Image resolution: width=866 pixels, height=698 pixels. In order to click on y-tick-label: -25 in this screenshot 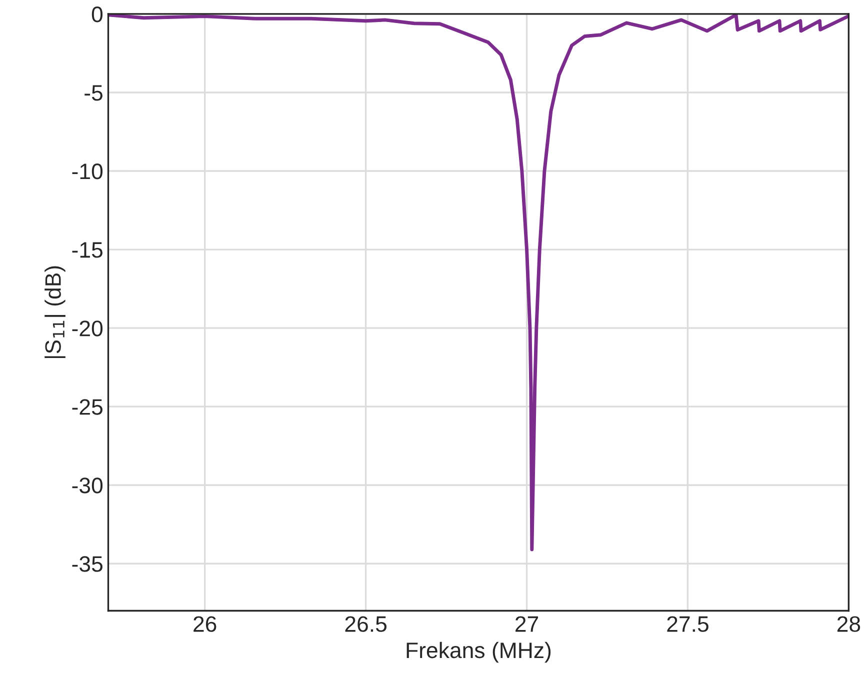, I will do `click(87, 407)`.